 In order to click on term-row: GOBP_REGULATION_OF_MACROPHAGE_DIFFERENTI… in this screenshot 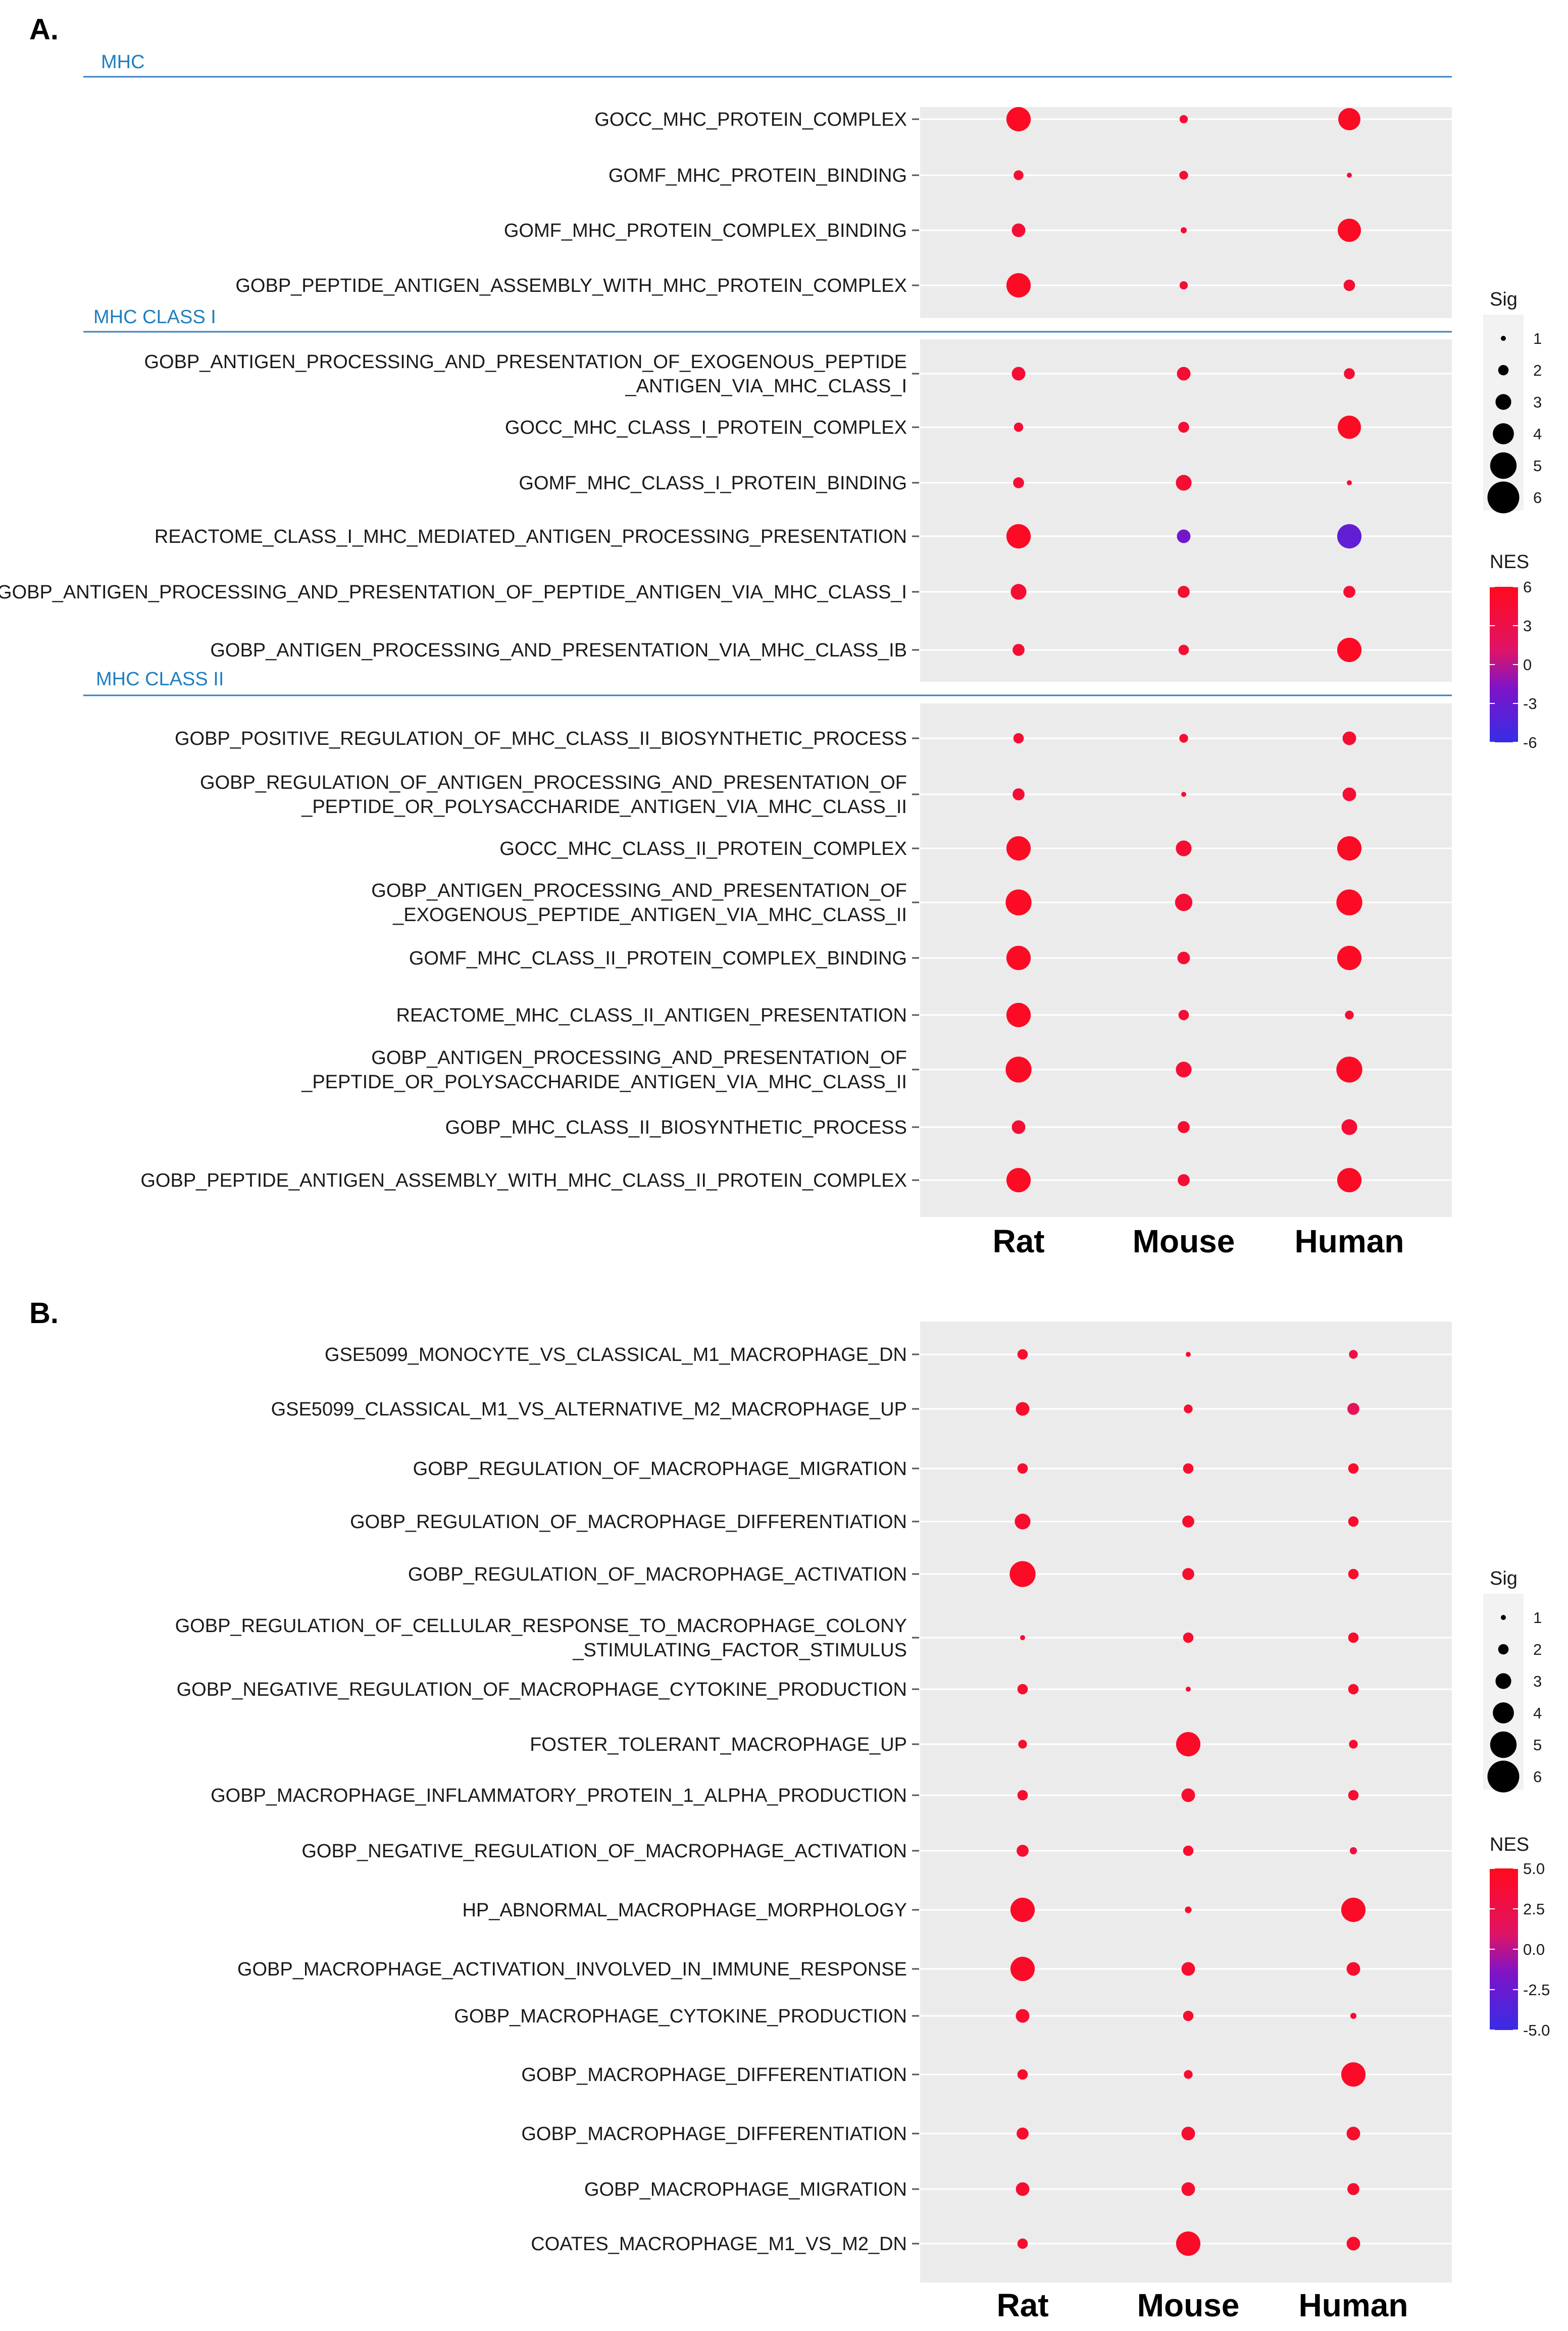, I will do `click(901, 1522)`.